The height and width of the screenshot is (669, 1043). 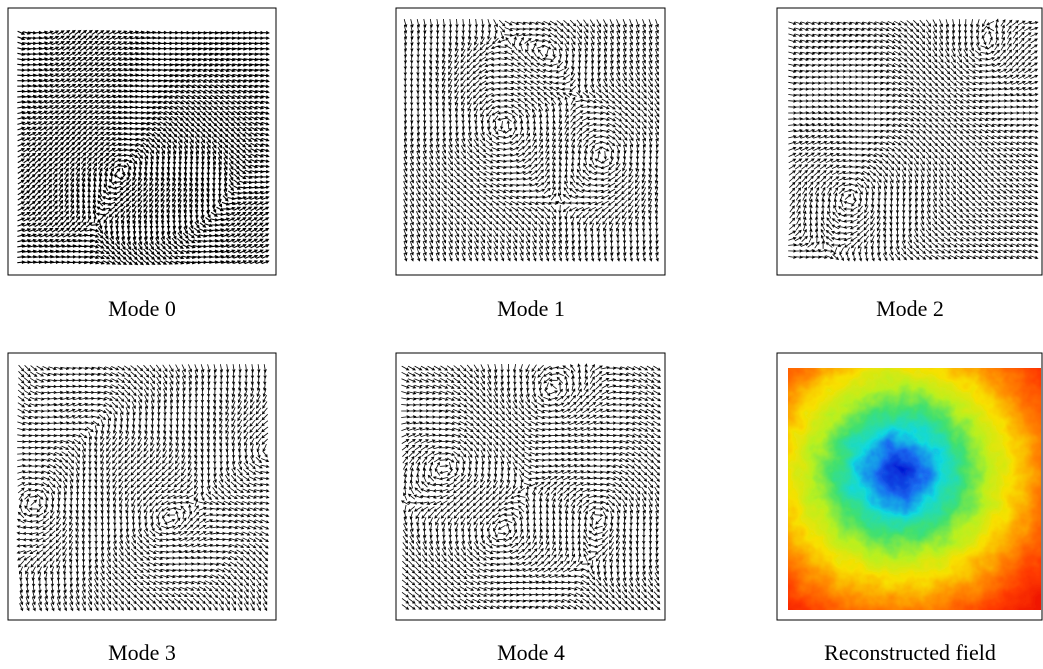 I want to click on caption: Mode 4, so click(x=531, y=652).